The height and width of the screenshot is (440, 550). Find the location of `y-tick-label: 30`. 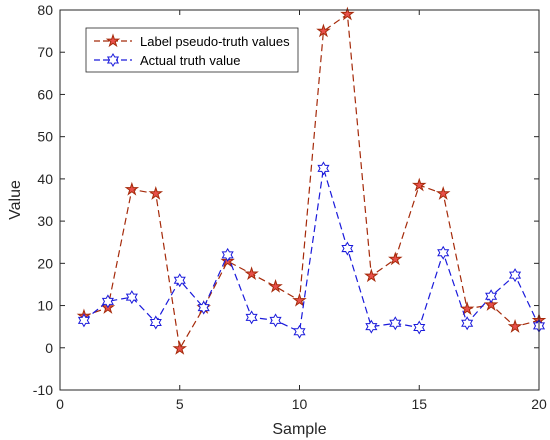

y-tick-label: 30 is located at coordinates (45, 221).